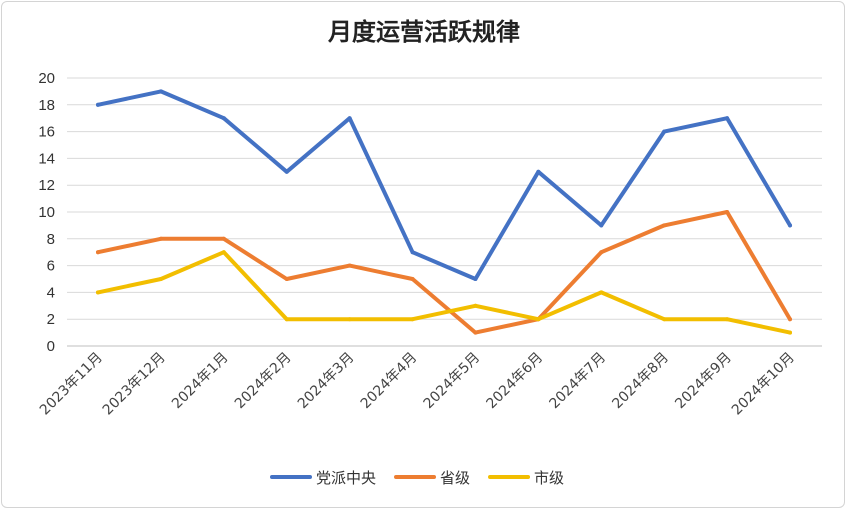 The width and height of the screenshot is (848, 511). I want to click on y-tick-label: 12, so click(46, 185).